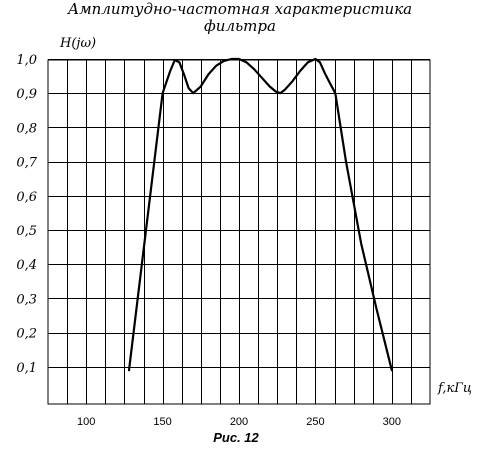 This screenshot has width=488, height=455. What do you see at coordinates (26, 197) in the screenshot?
I see `y-tick-label: 0,6` at bounding box center [26, 197].